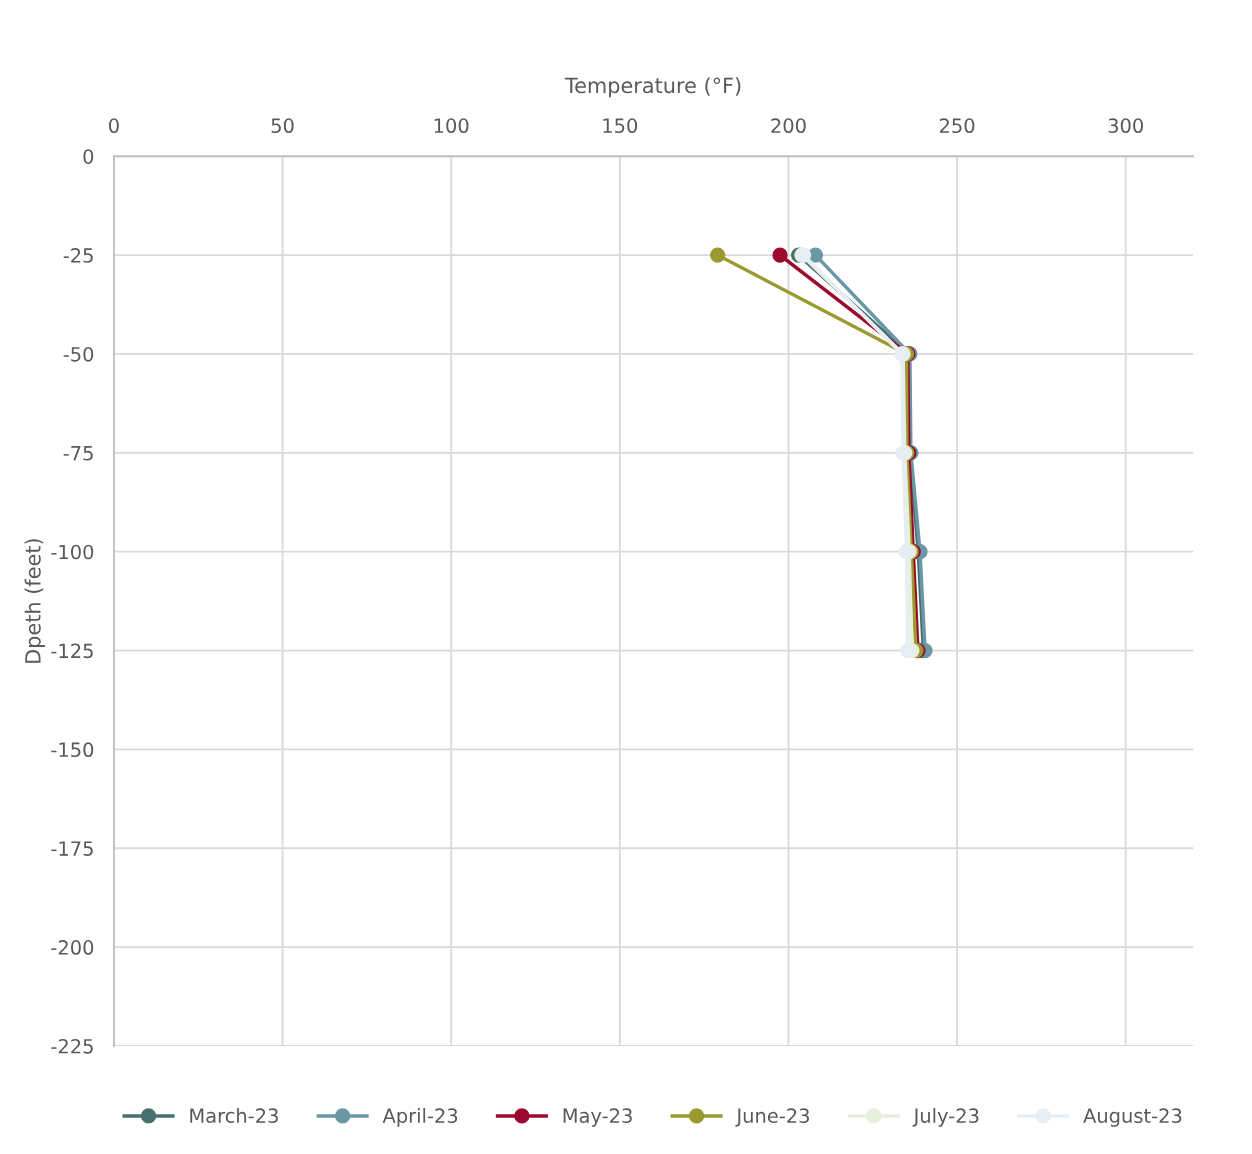  What do you see at coordinates (652, 87) in the screenshot?
I see `x-axis-title: Temperature (°F)` at bounding box center [652, 87].